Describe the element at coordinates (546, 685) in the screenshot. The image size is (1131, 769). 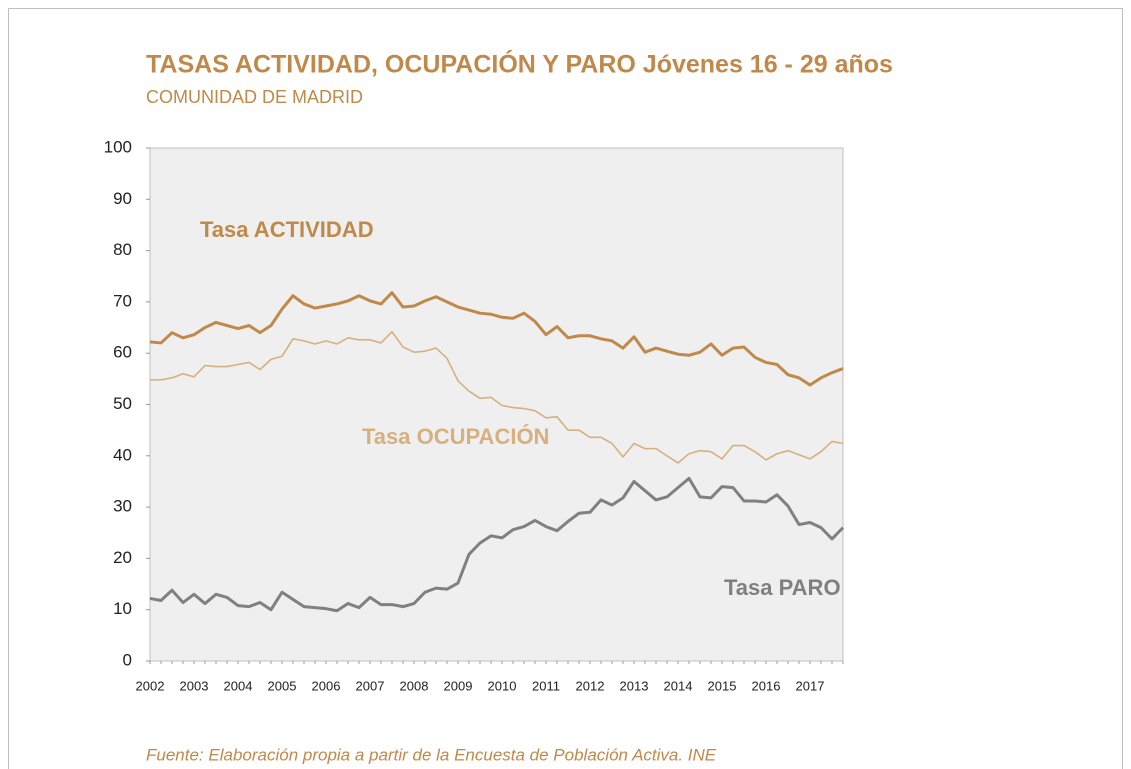
I see `x-tick-label: 2011` at that location.